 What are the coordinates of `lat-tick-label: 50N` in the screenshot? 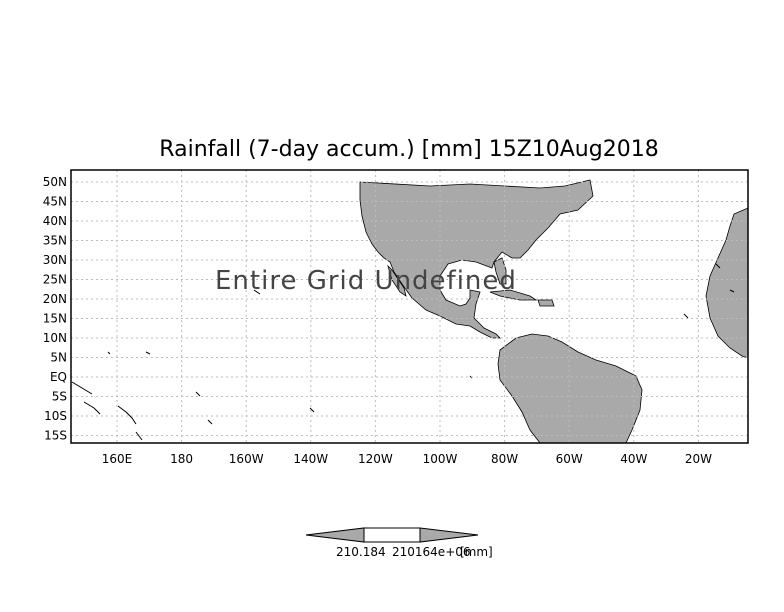 It's located at (55, 182).